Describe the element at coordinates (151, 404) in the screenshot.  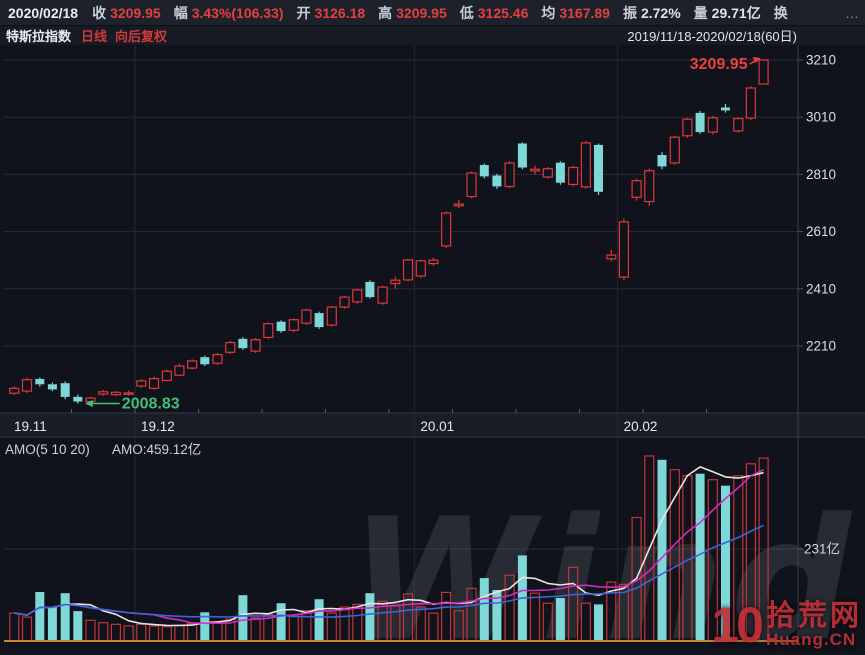
I see `svg-text: 2008.83` at that location.